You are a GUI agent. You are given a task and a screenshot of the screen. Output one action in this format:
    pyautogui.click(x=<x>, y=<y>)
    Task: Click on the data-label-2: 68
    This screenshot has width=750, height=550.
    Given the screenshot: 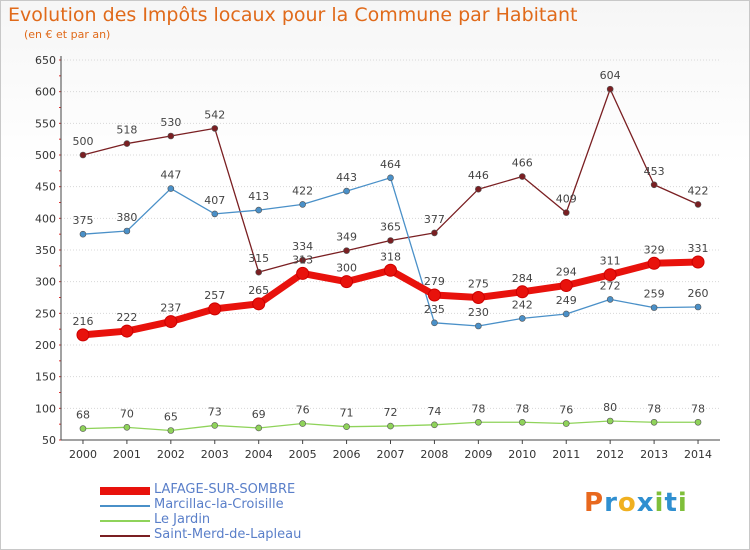 What is the action you would take?
    pyautogui.click(x=83, y=415)
    